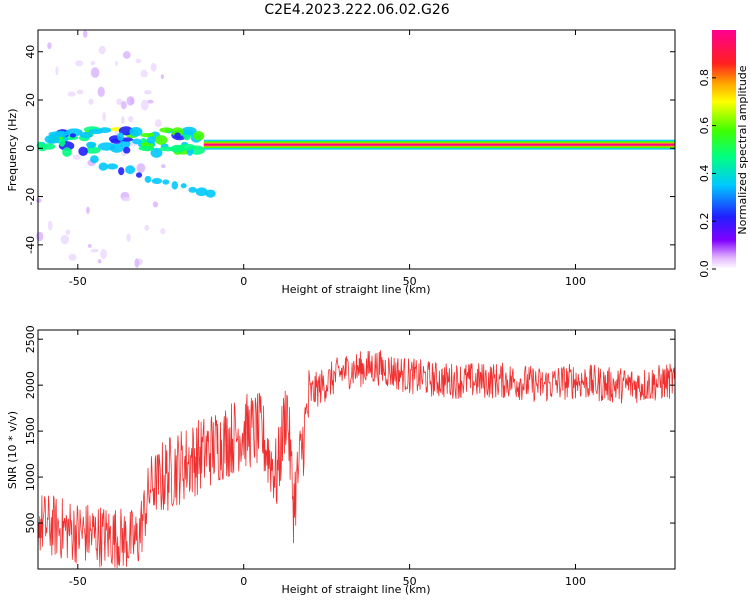 This screenshot has height=600, width=750. What do you see at coordinates (78, 281) in the screenshot?
I see `spectrogram-xtick-label: -50` at bounding box center [78, 281].